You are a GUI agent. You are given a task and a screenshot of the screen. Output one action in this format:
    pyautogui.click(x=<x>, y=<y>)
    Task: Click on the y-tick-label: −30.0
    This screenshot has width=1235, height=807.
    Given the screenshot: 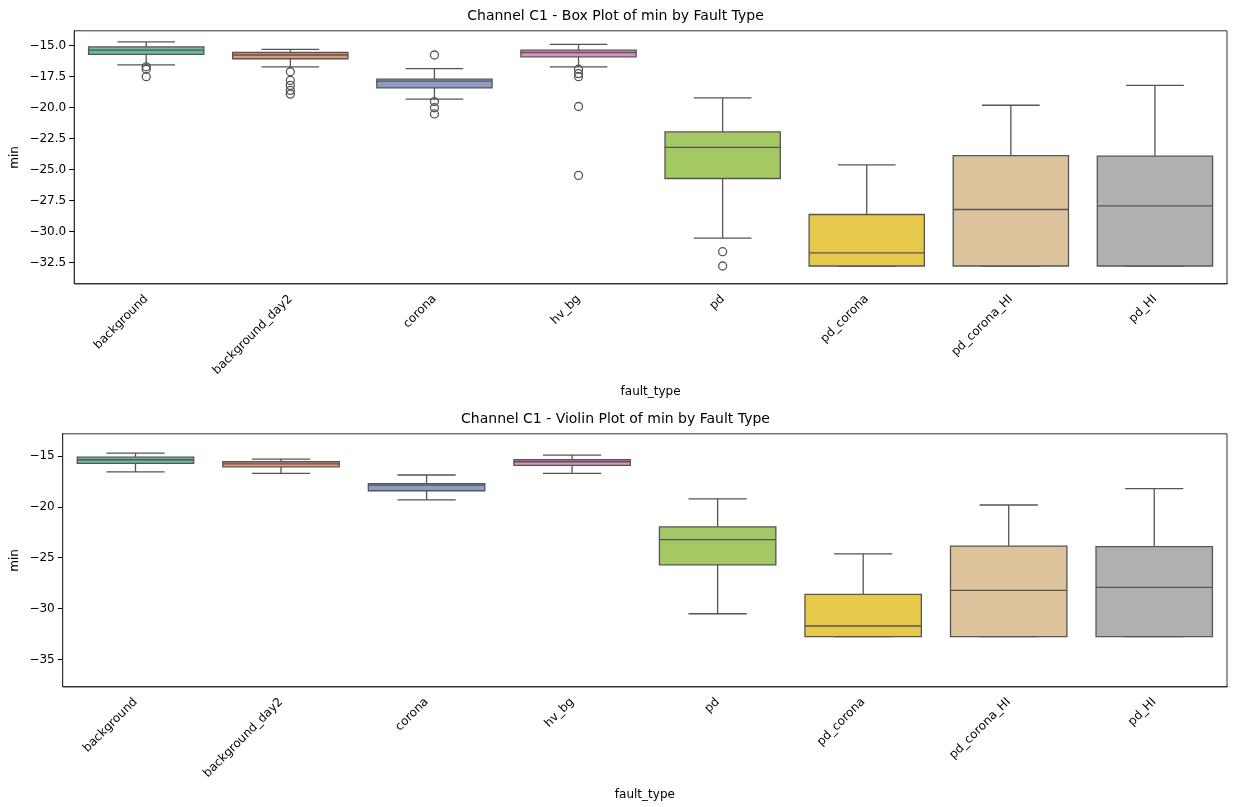 What is the action you would take?
    pyautogui.click(x=48, y=230)
    